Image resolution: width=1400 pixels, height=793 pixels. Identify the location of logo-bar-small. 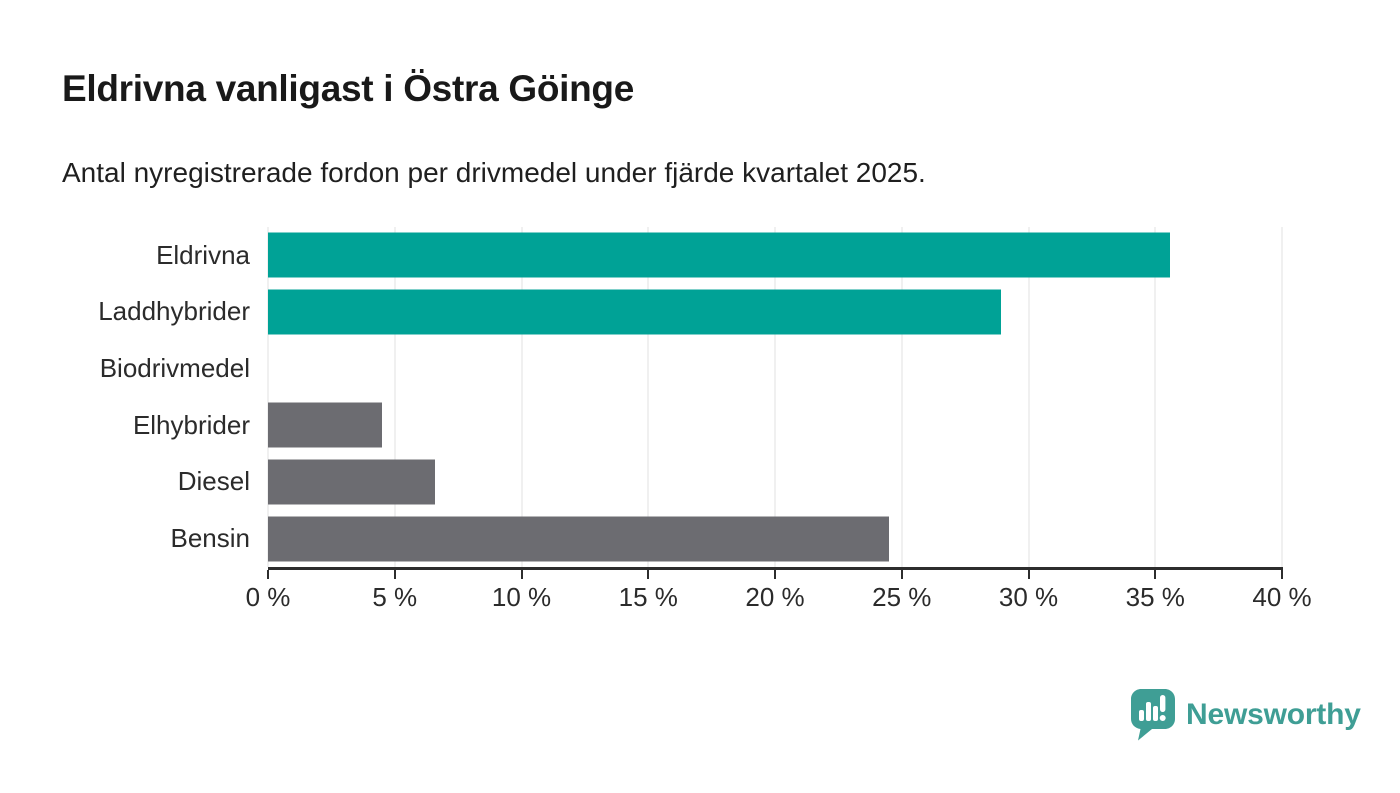
(1141, 715).